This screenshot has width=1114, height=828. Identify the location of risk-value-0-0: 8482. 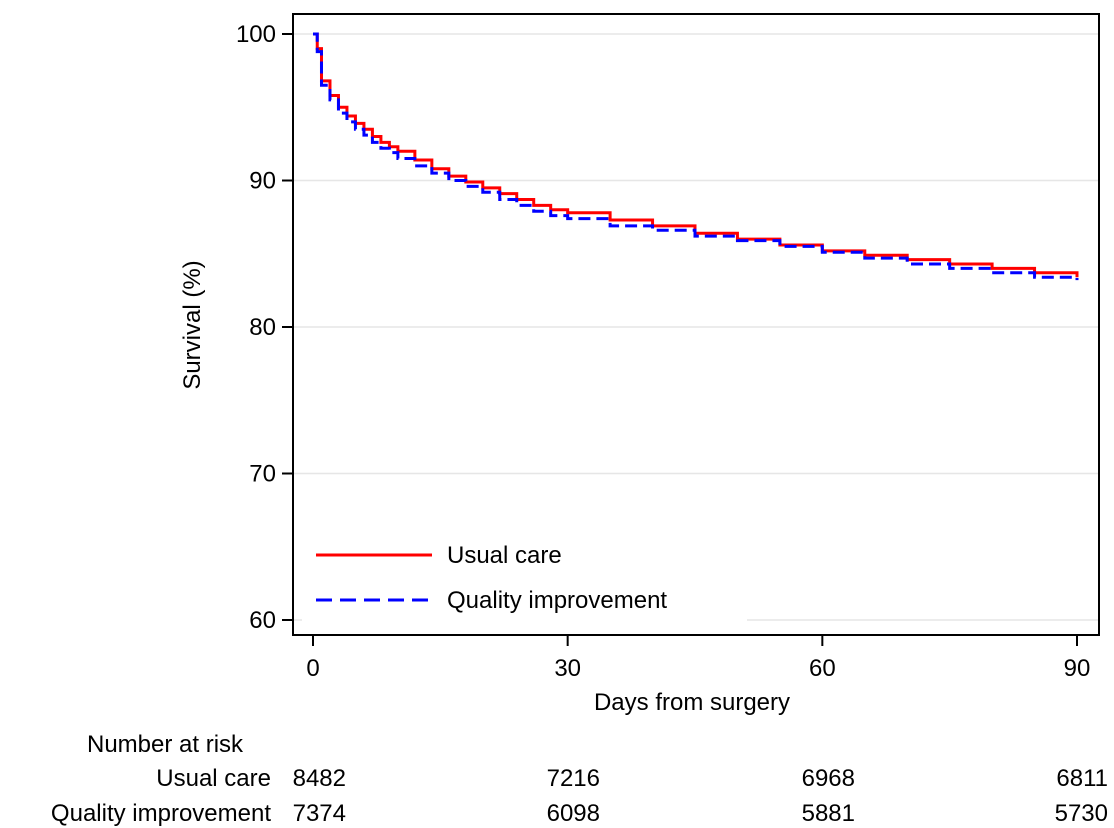
(319, 778).